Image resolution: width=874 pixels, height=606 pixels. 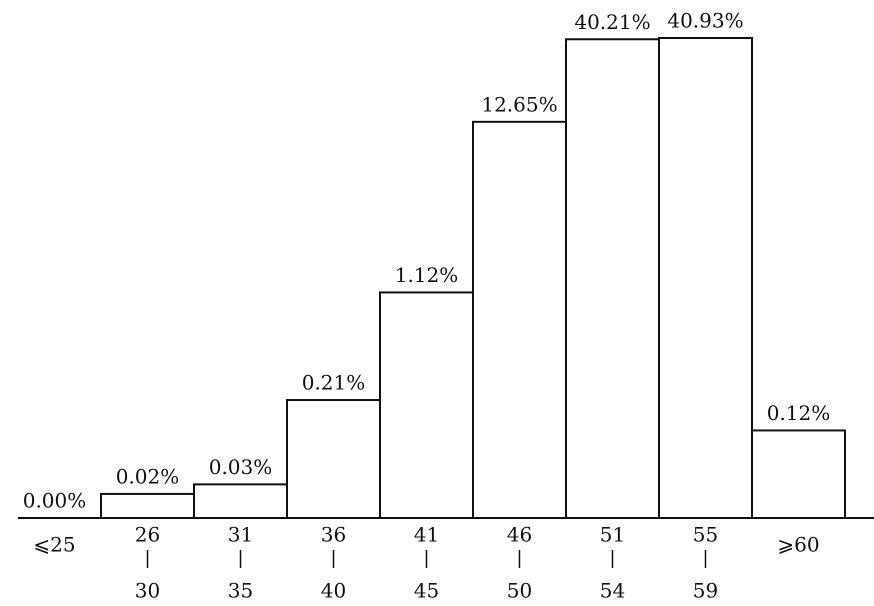 I want to click on value-label: 40.21%, so click(x=612, y=22).